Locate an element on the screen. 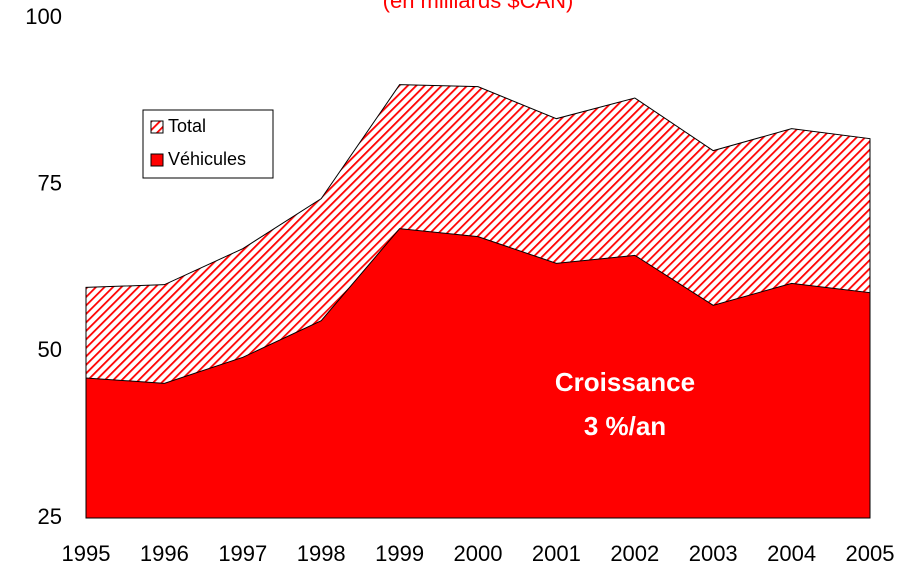 The width and height of the screenshot is (910, 572). x-tick-label: 1999 is located at coordinates (399, 553).